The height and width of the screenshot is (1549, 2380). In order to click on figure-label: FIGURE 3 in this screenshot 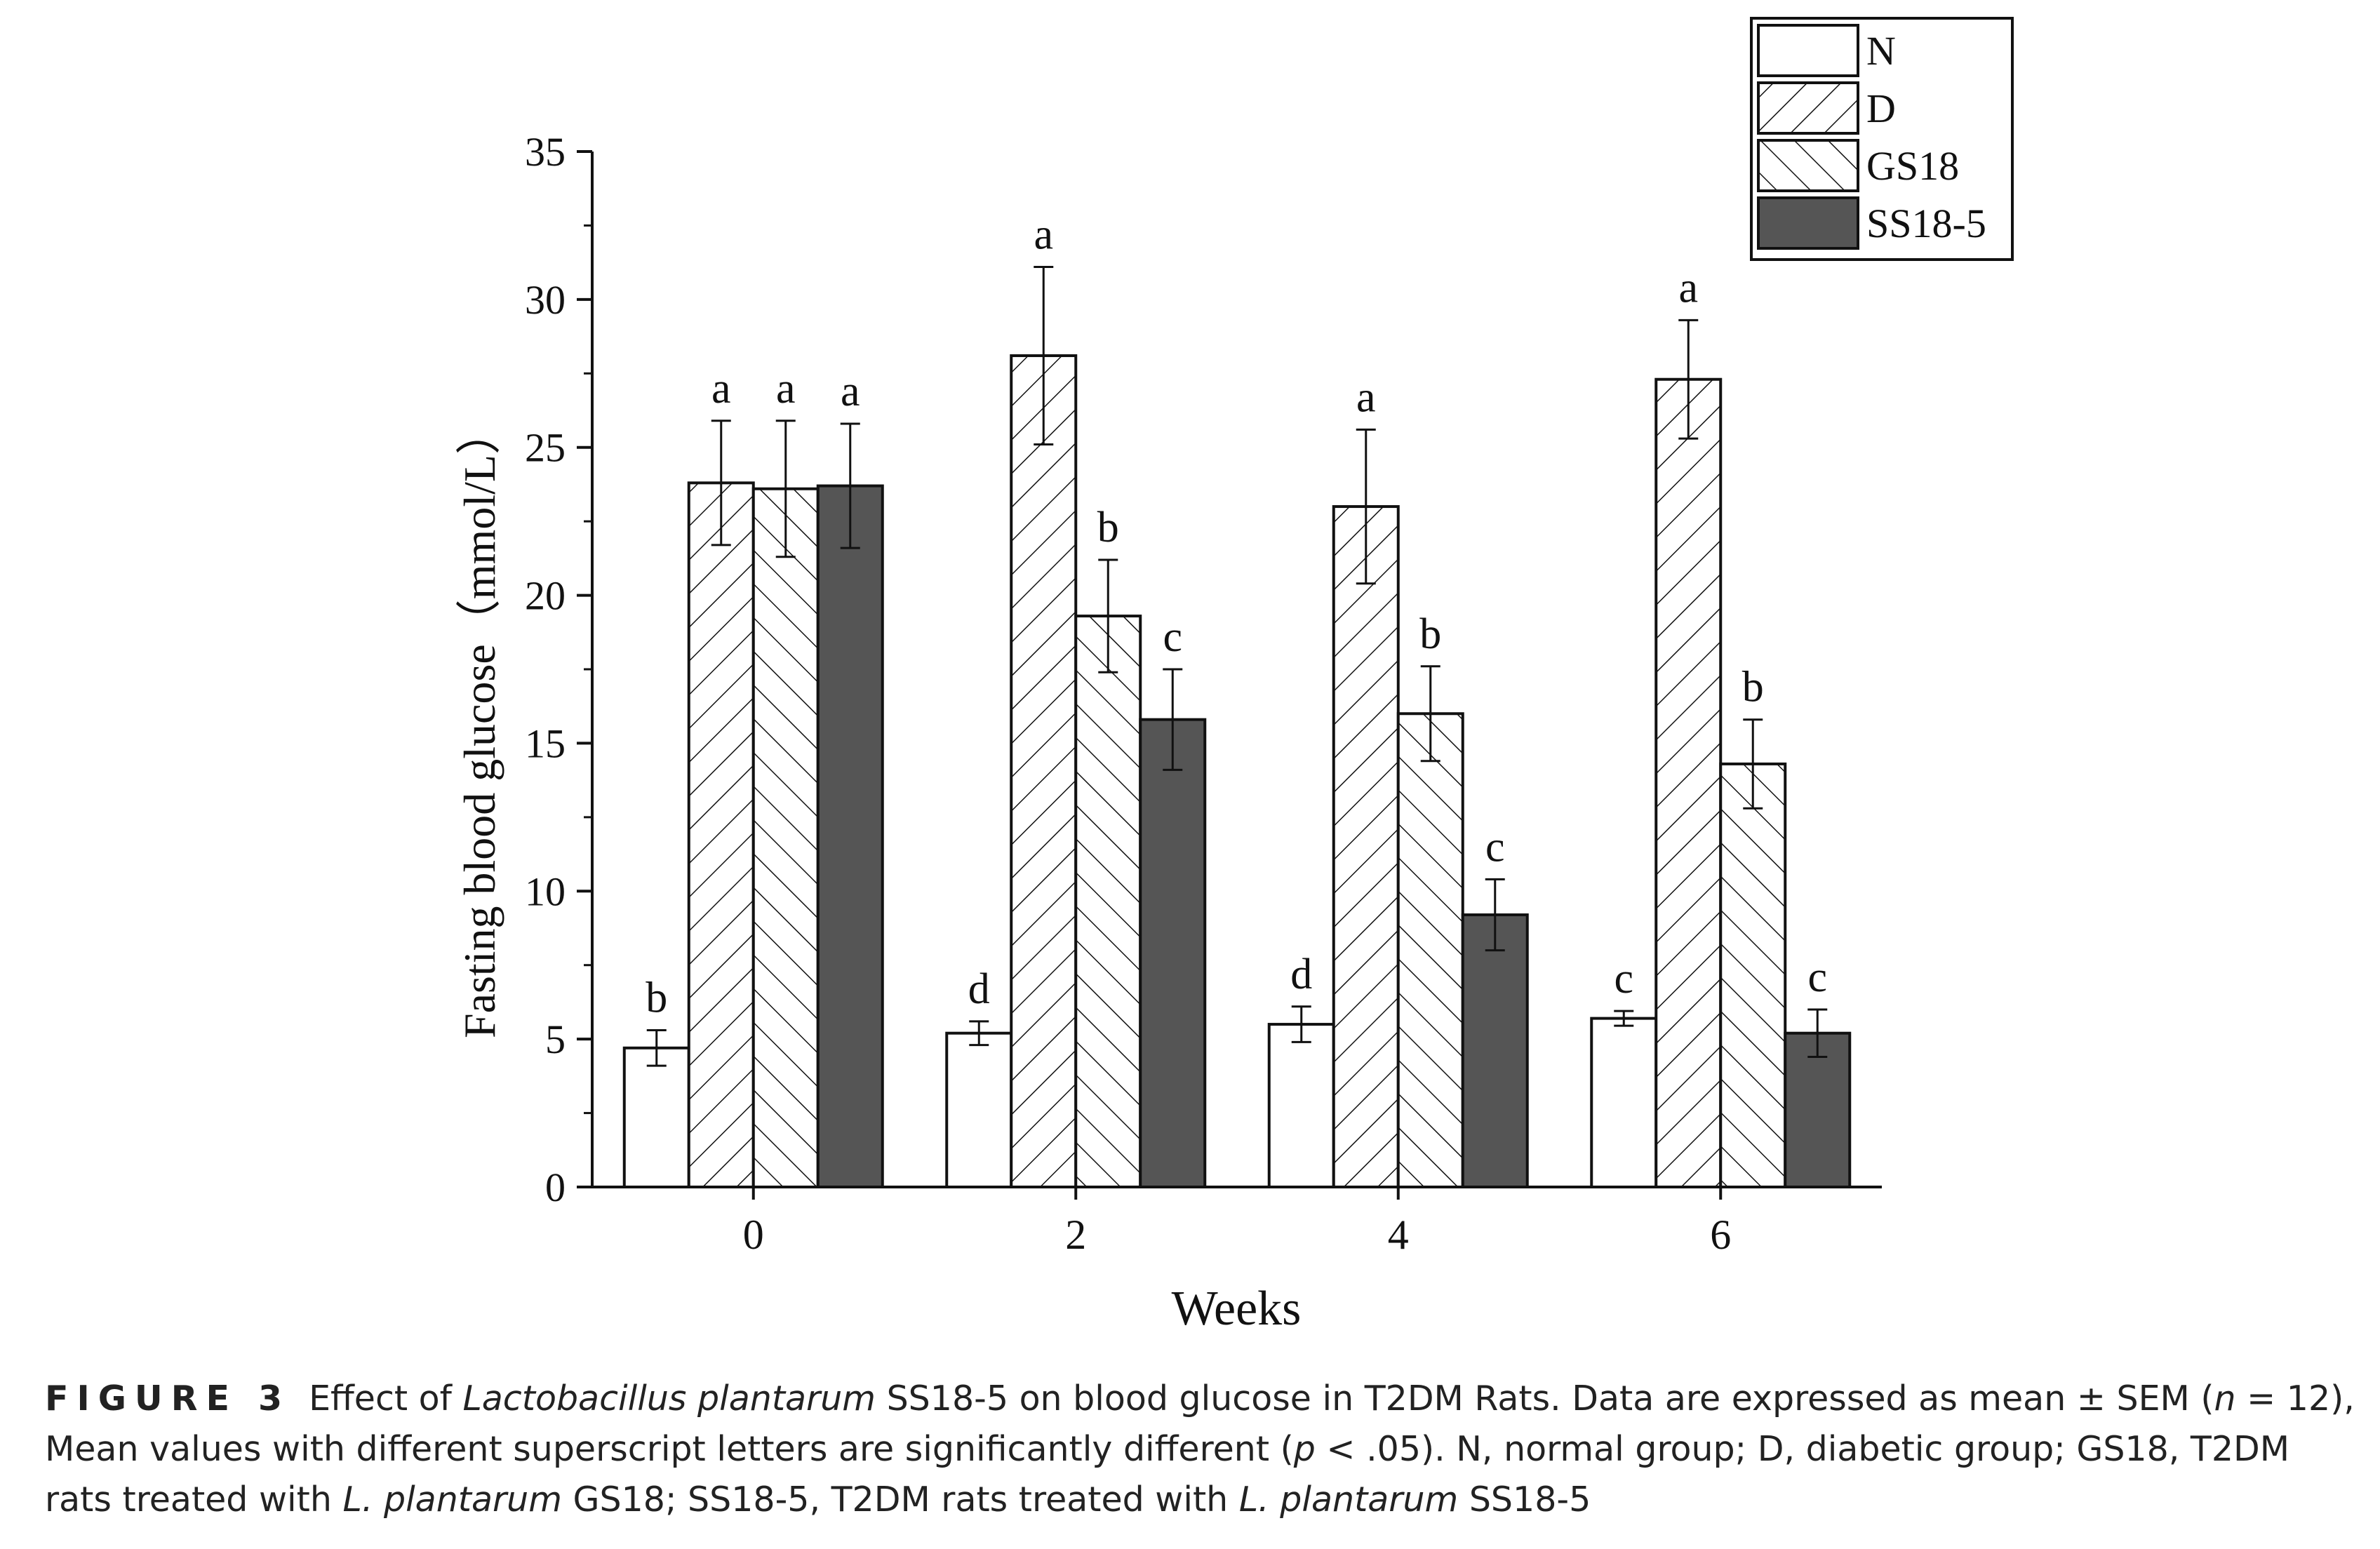, I will do `click(168, 1399)`.